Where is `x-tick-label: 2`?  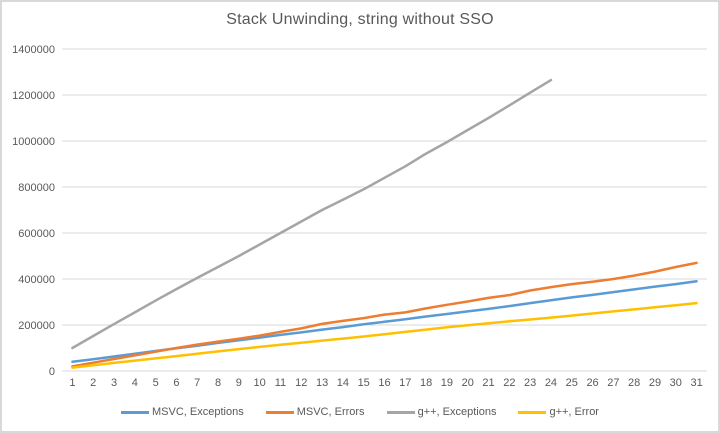 x-tick-label: 2 is located at coordinates (93, 383).